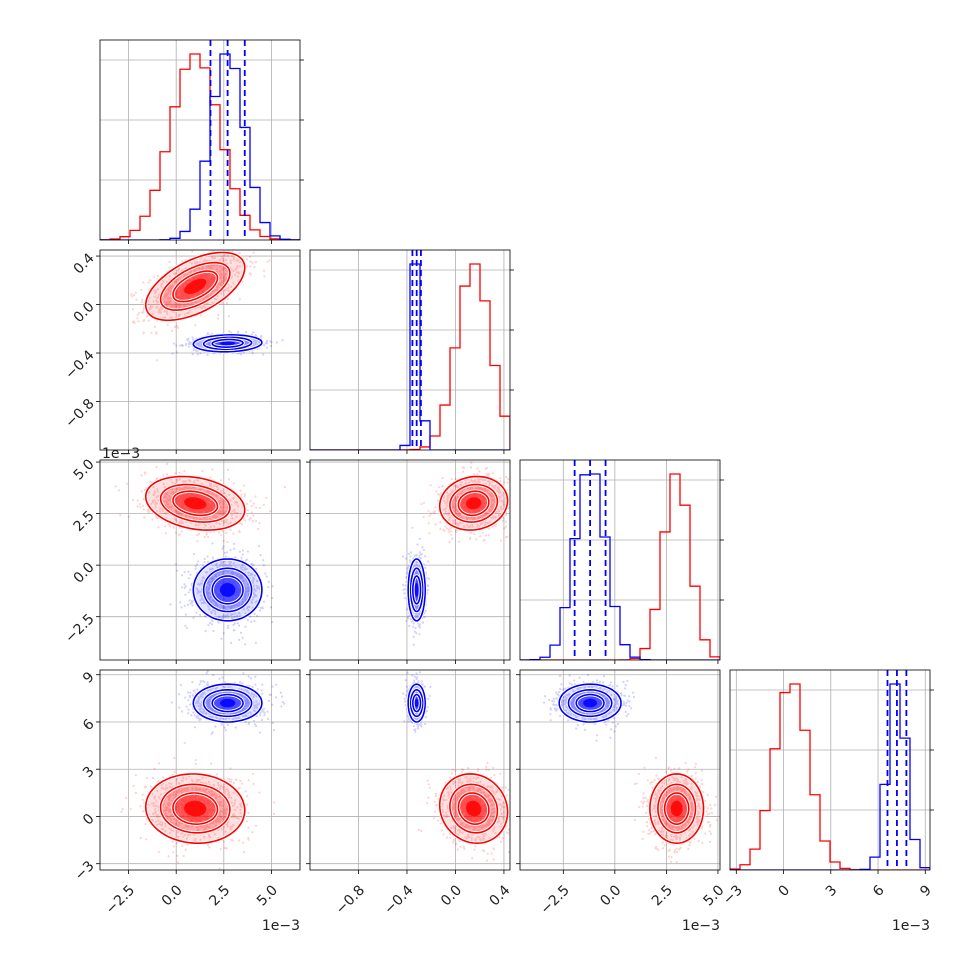 The height and width of the screenshot is (970, 970). What do you see at coordinates (926, 891) in the screenshot?
I see `x-tick-label: 9` at bounding box center [926, 891].